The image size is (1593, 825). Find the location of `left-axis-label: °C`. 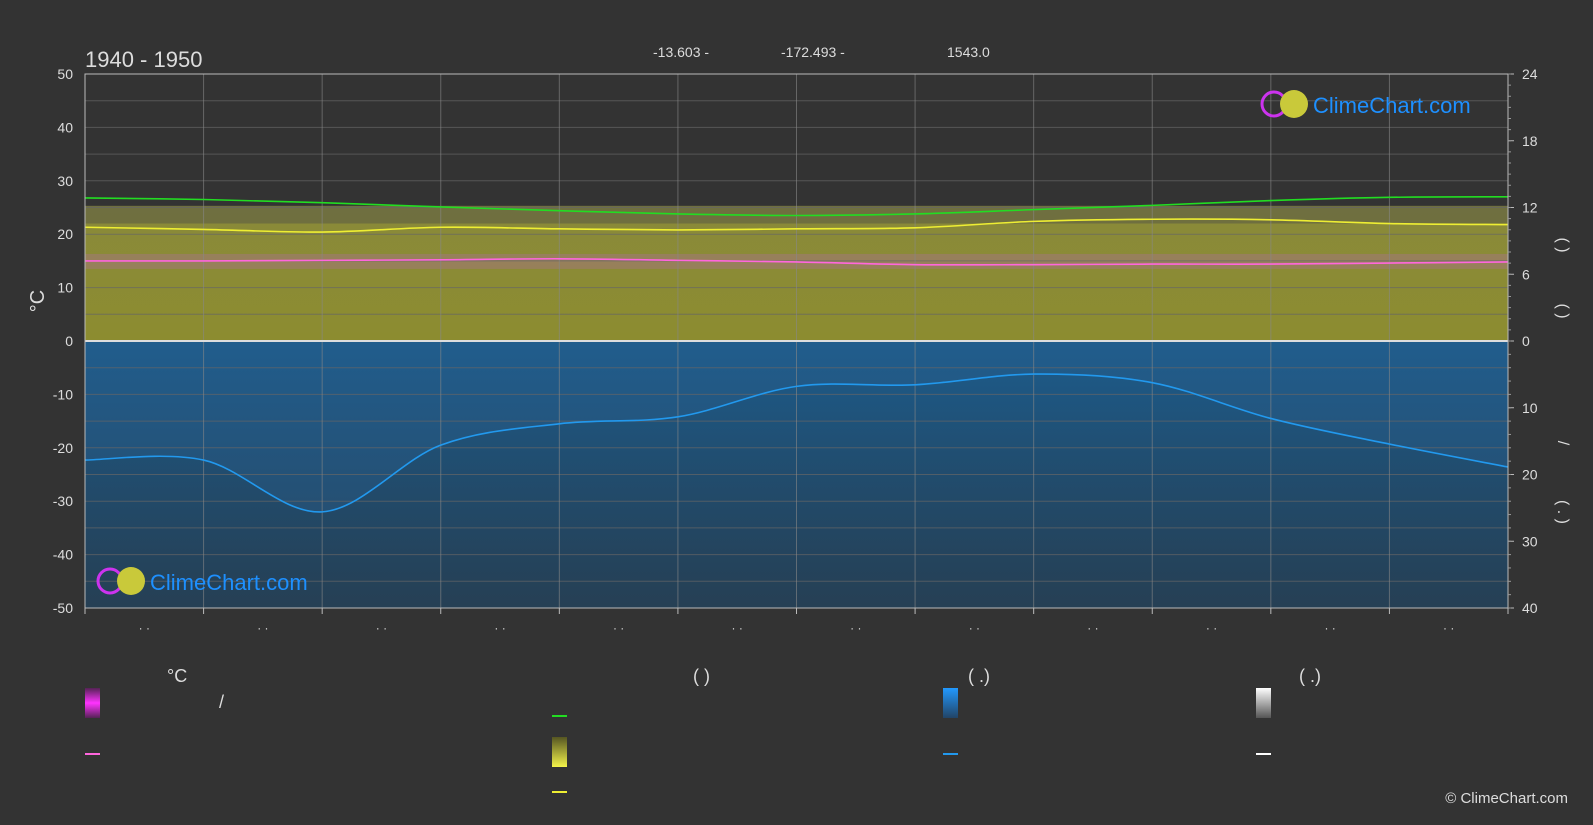

left-axis-label: °C is located at coordinates (38, 301).